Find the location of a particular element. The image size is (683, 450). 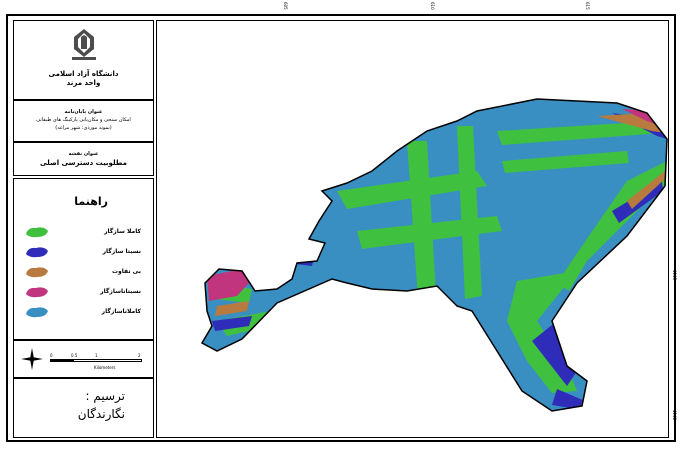

legend-label: نسبتا سازگار is located at coordinates (121, 251).